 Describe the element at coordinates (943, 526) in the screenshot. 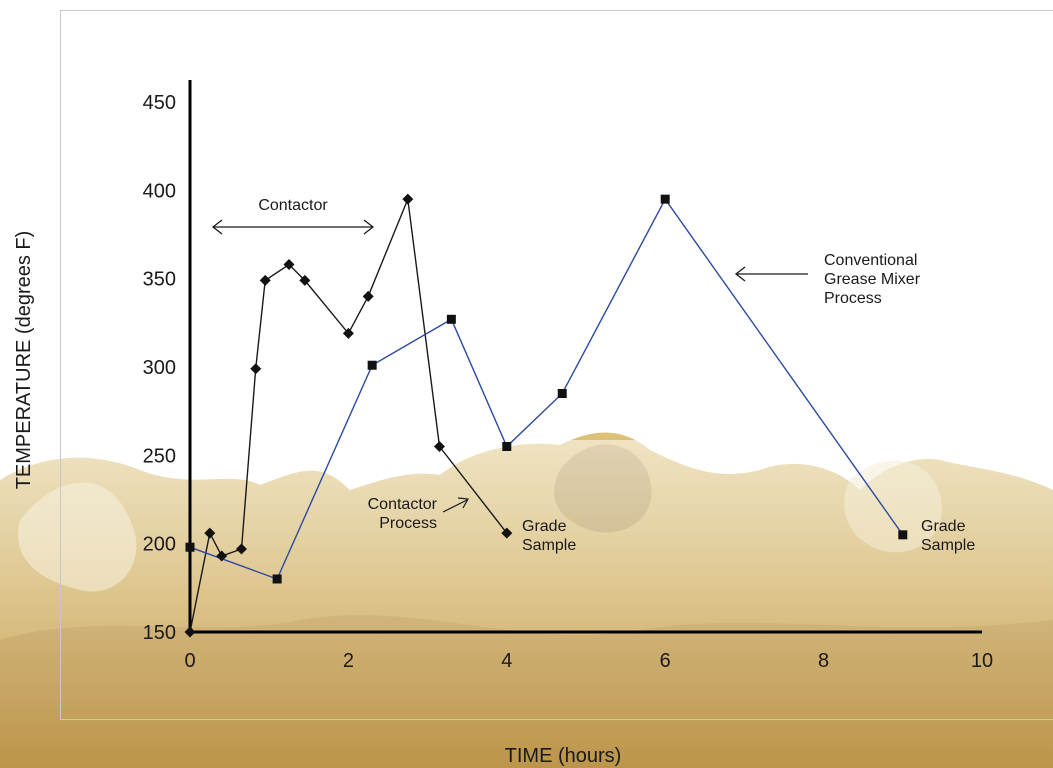

I see `grade-sample-2-line1: Grade` at that location.